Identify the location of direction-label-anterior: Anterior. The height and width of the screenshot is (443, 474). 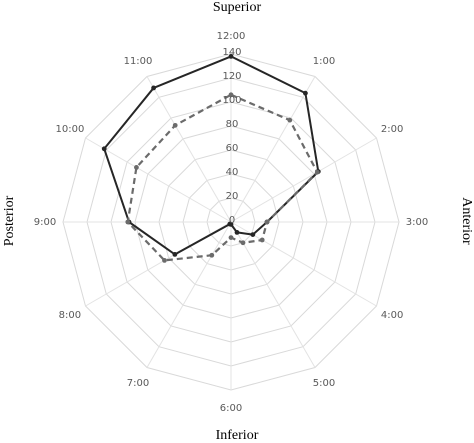
(466, 221).